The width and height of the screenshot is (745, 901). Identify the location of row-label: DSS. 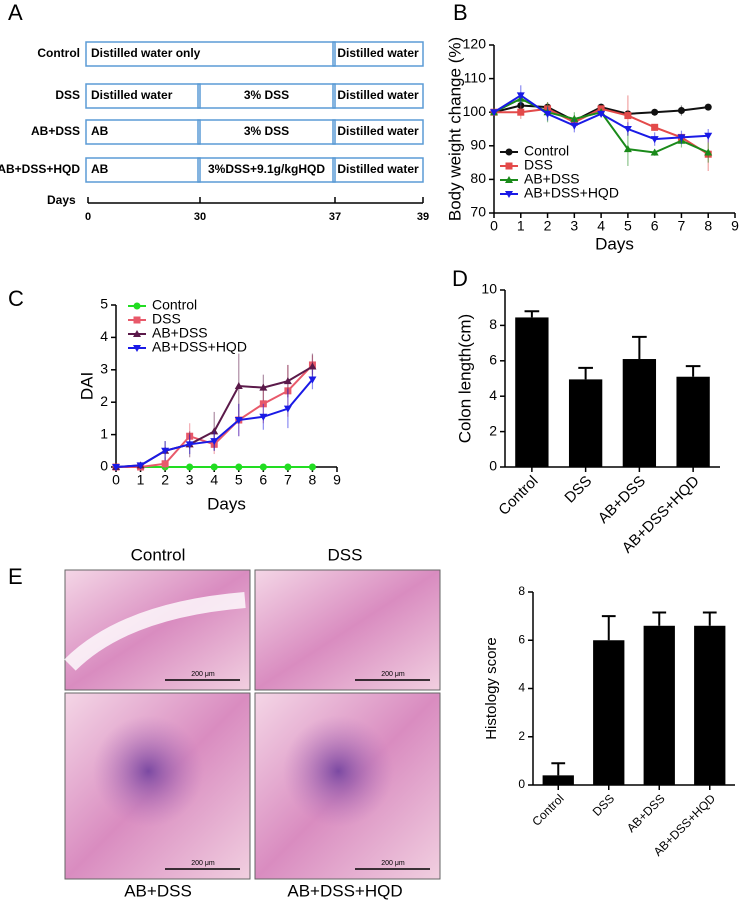
(67, 95).